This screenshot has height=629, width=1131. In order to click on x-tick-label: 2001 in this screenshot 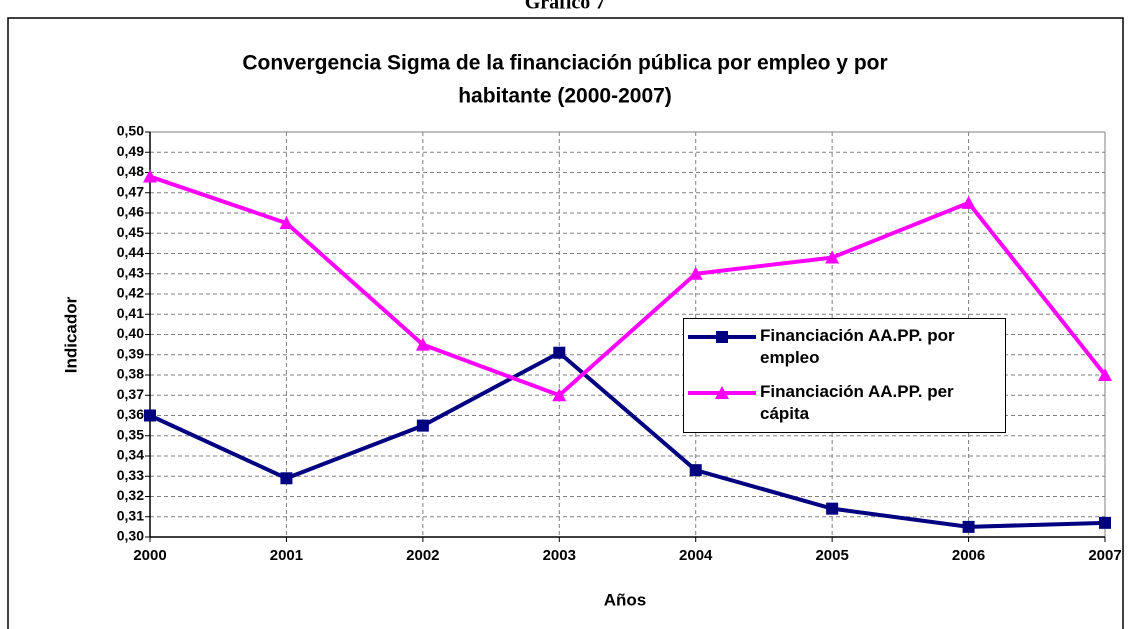, I will do `click(286, 555)`.